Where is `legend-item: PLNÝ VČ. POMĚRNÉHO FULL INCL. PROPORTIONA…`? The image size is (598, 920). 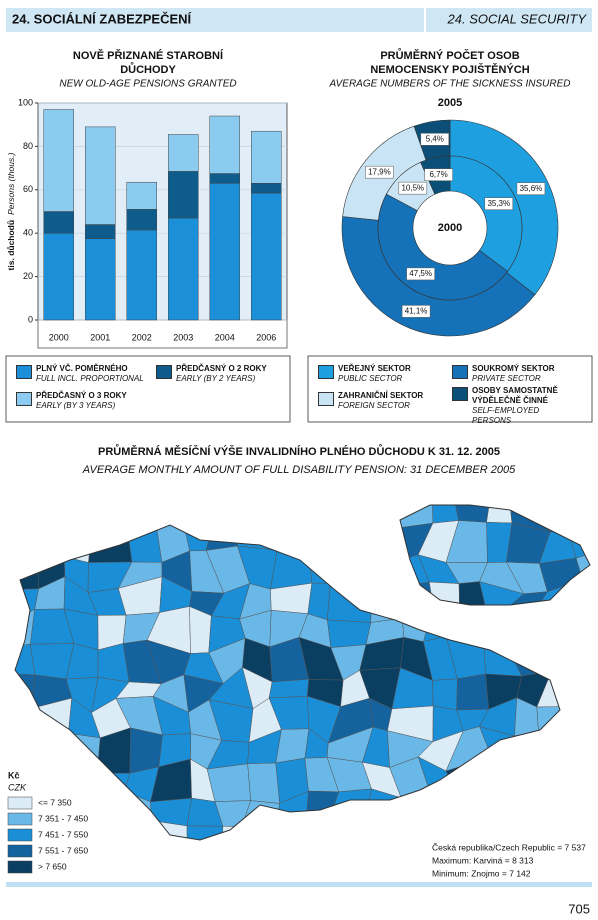
legend-item: PLNÝ VČ. POMĚRNÉHO FULL INCL. PROPORTIONA… is located at coordinates (80, 374).